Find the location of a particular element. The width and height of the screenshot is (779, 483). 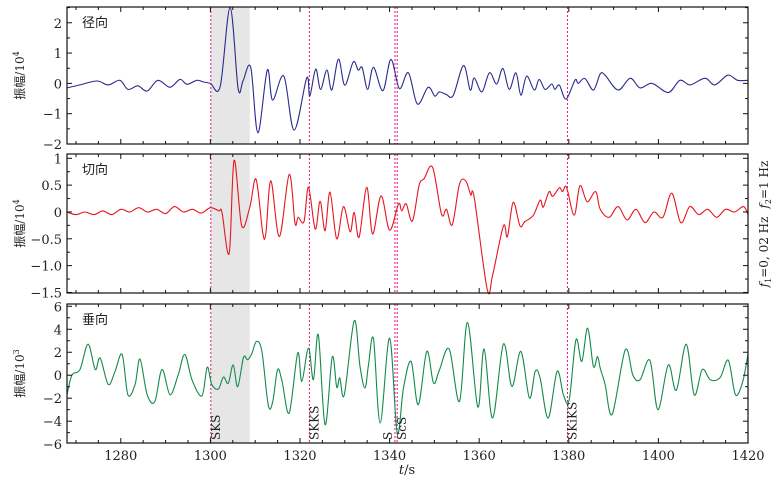

y-tick-label: −1 is located at coordinates (52, 115).